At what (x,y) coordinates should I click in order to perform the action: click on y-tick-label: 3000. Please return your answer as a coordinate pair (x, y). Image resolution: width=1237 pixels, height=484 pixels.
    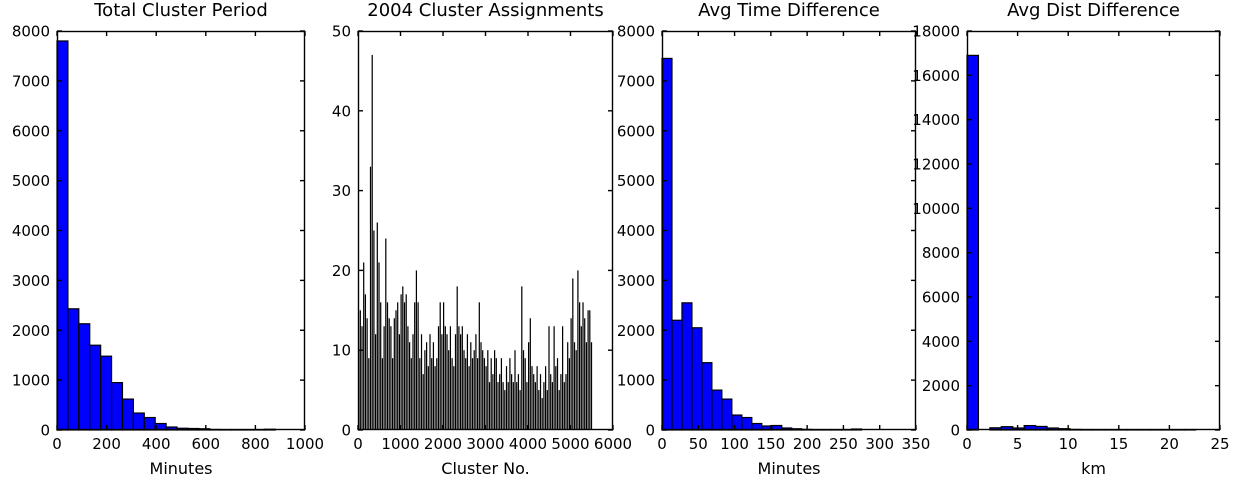
    Looking at the image, I should click on (636, 281).